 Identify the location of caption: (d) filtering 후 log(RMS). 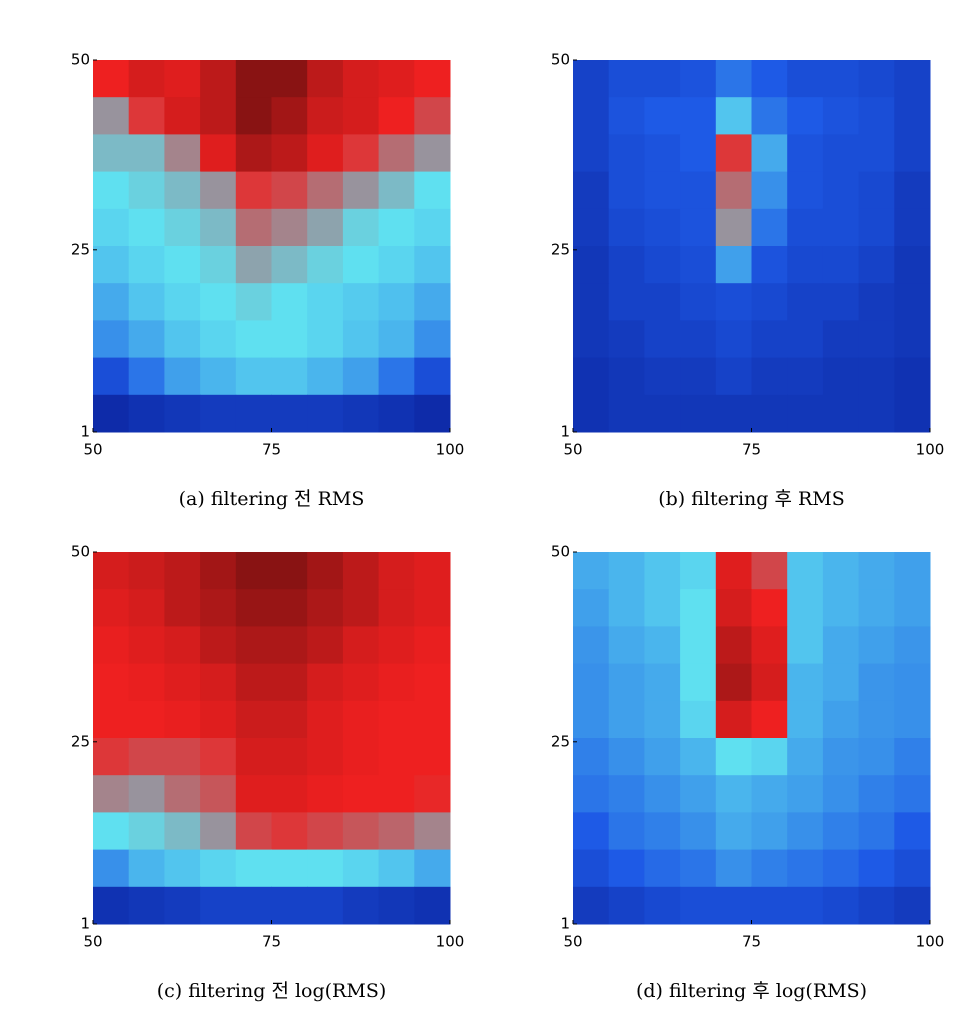
(751, 991).